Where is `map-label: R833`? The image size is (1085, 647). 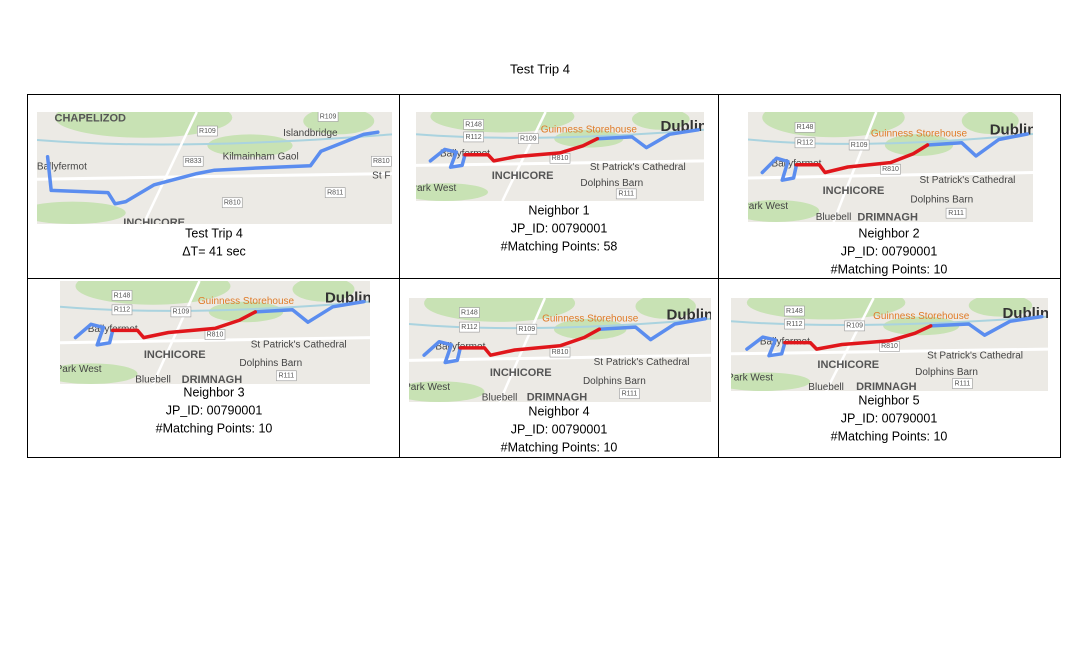 map-label: R833 is located at coordinates (193, 161).